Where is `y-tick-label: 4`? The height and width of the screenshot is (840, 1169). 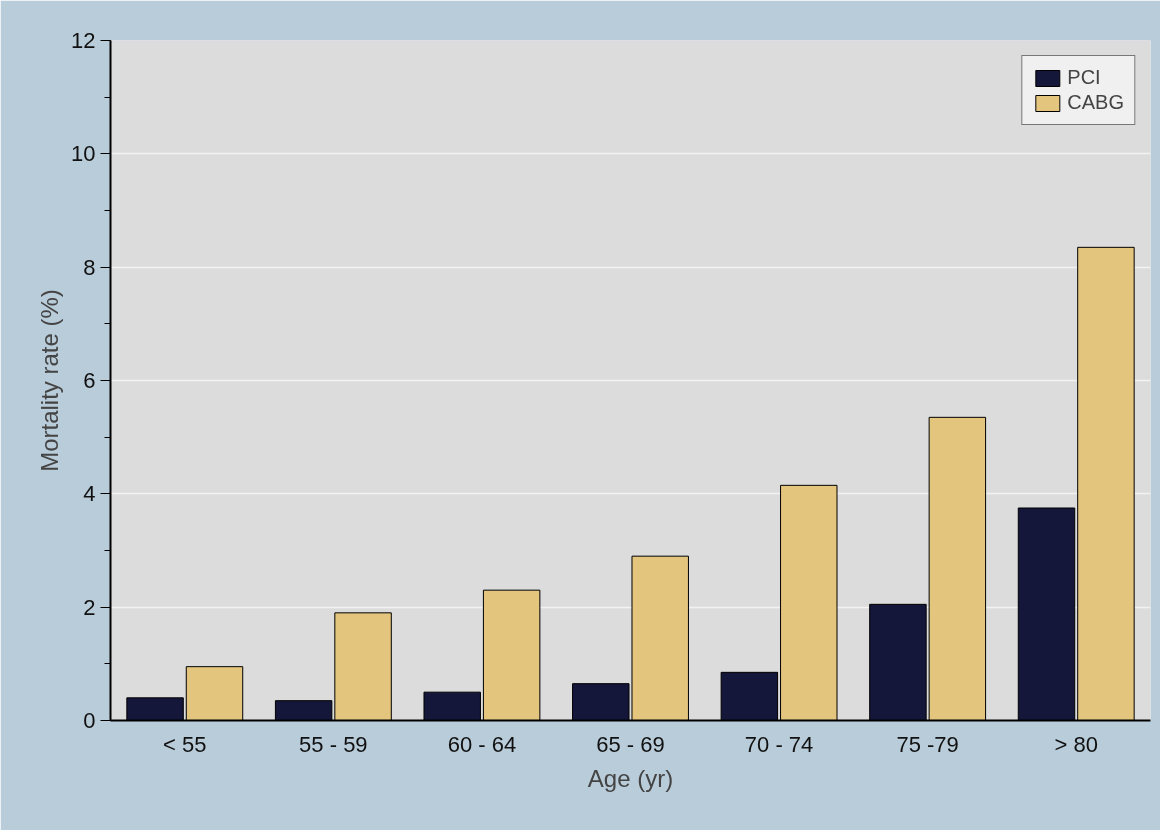 y-tick-label: 4 is located at coordinates (89, 494).